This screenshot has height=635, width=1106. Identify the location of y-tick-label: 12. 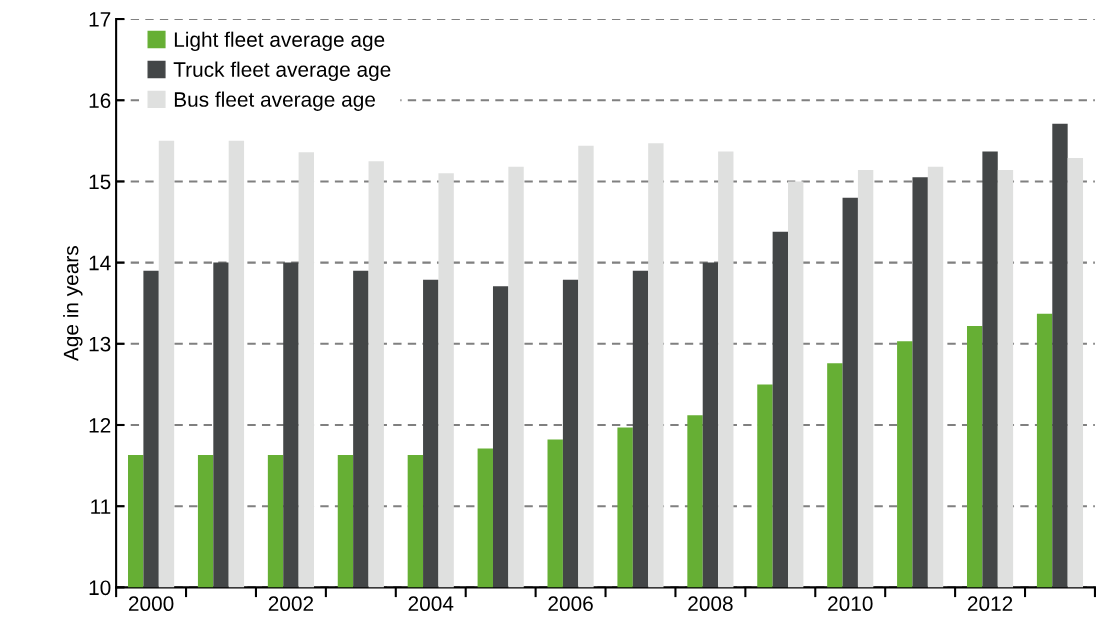
(100, 425).